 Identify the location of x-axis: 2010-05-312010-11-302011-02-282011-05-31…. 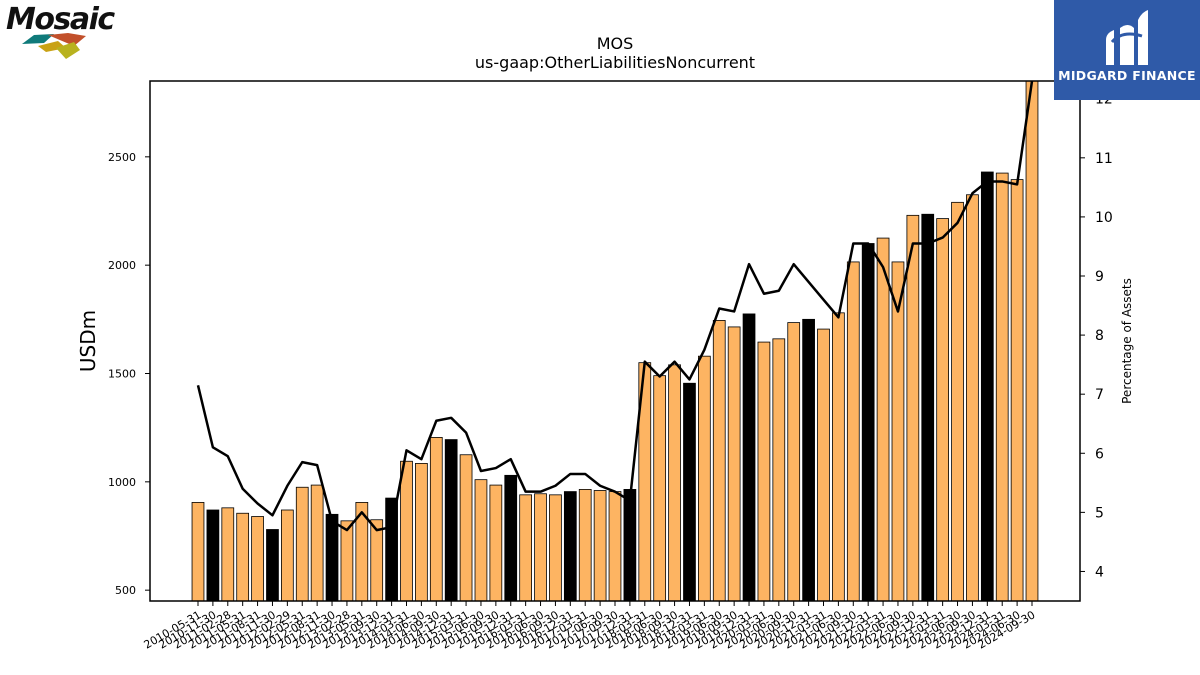
(590, 626).